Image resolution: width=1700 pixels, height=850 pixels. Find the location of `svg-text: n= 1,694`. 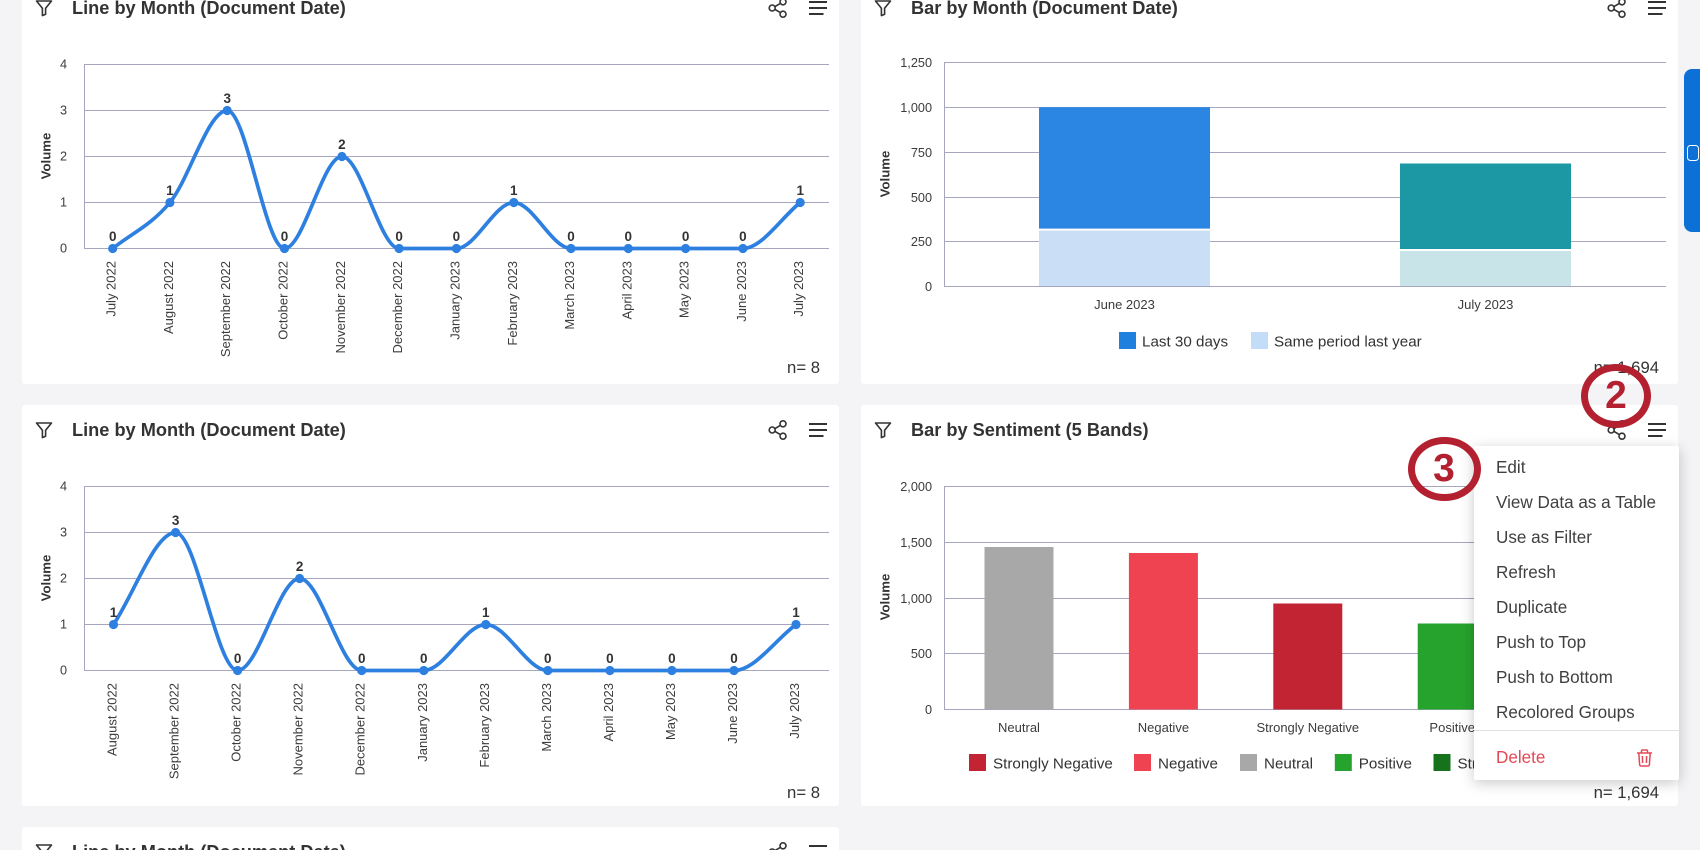

svg-text: n= 1,694 is located at coordinates (1626, 792).